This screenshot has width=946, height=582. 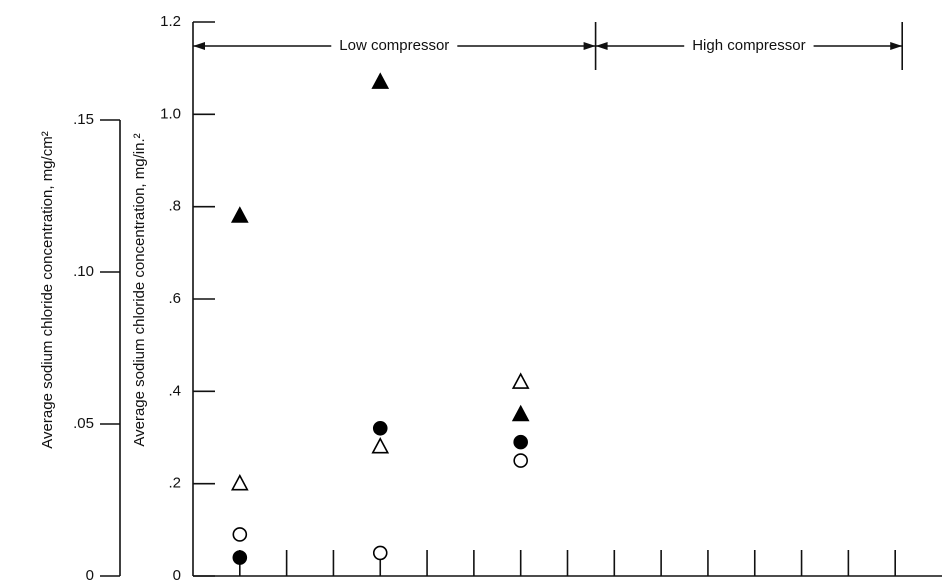 I want to click on y-tick-label: .4, so click(x=174, y=390).